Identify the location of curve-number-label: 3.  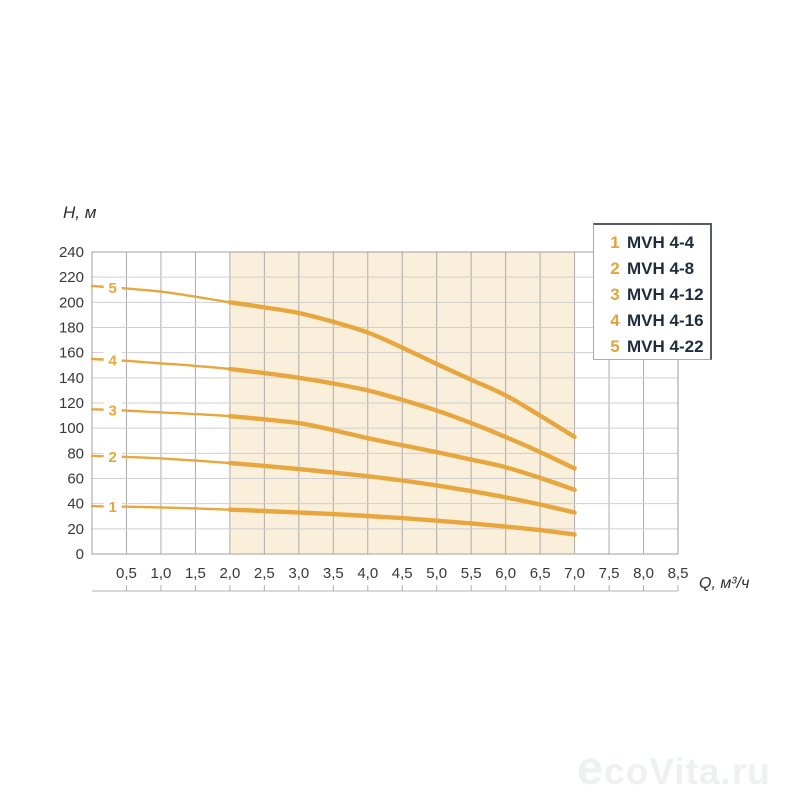
(113, 411).